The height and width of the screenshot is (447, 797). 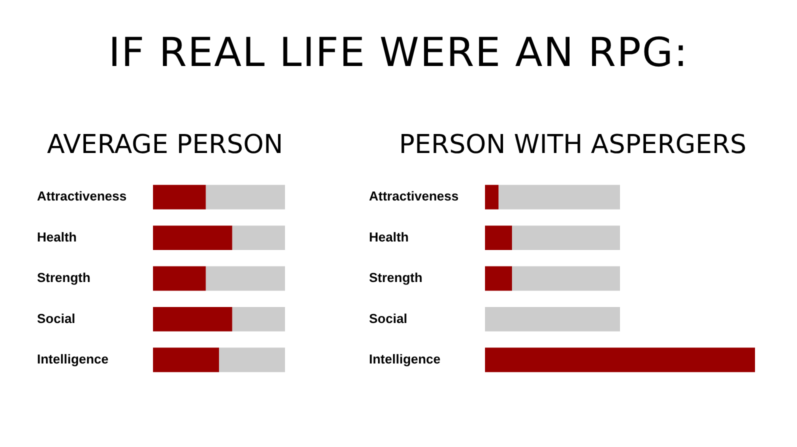 What do you see at coordinates (165, 146) in the screenshot?
I see `chart-subtitle: AVERAGE PERSON` at bounding box center [165, 146].